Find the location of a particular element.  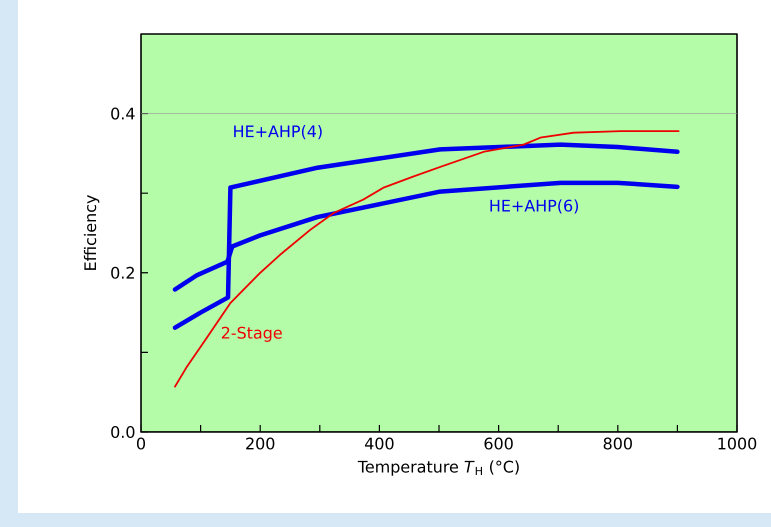

x-tick-label: 800 is located at coordinates (618, 444).